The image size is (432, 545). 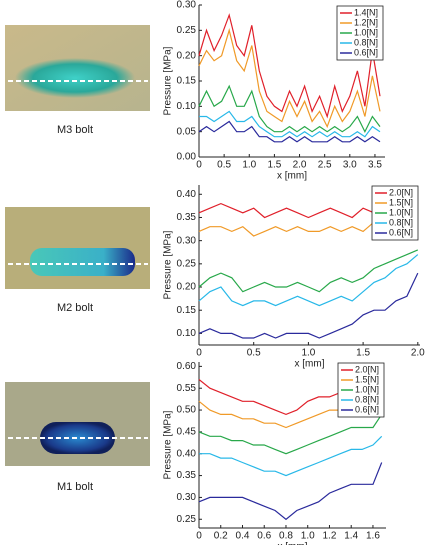 What do you see at coordinates (187, 366) in the screenshot?
I see `y-tick-label: 0.60` at bounding box center [187, 366].